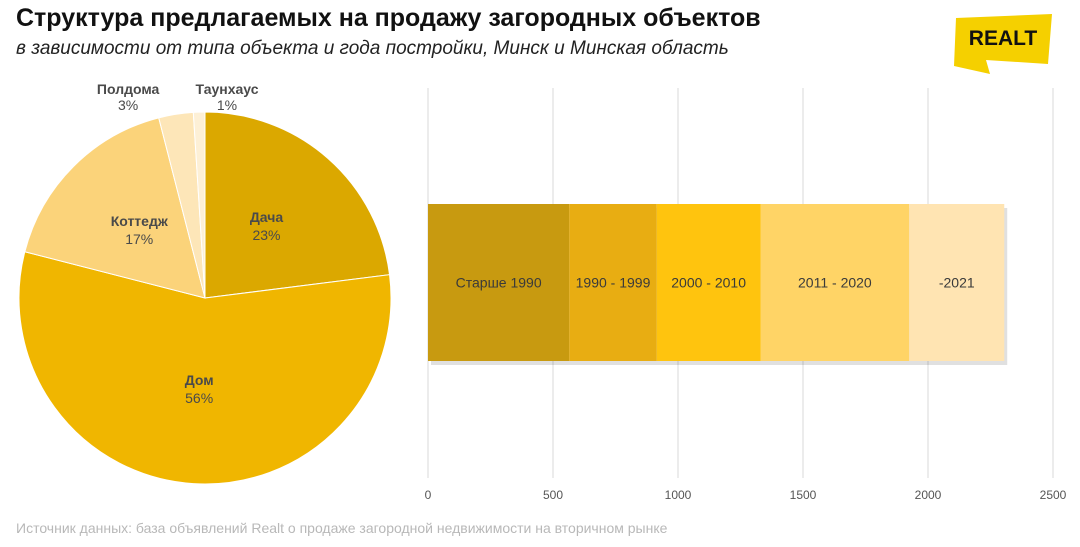 Image resolution: width=1080 pixels, height=547 pixels. I want to click on pie-label-value: 17%, so click(139, 239).